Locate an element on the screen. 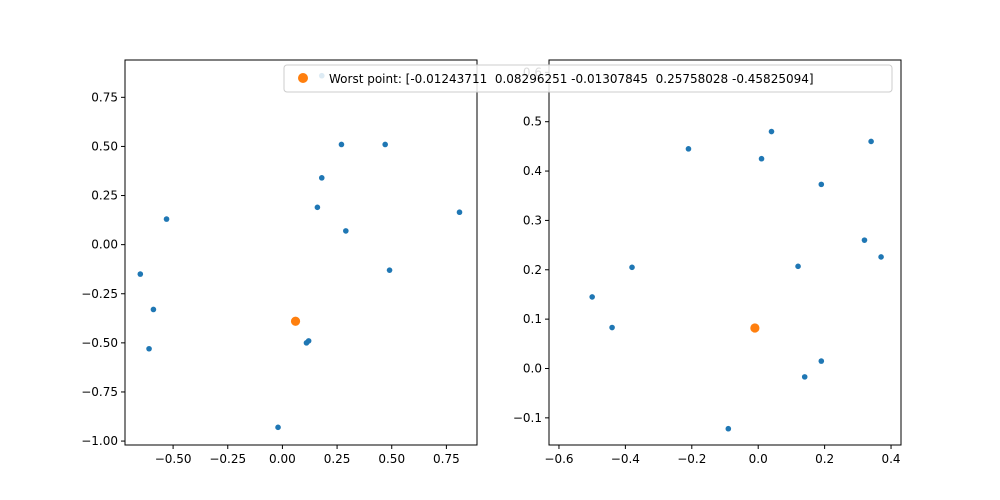  x-tick-label-0-0: −0.50 is located at coordinates (173, 459).